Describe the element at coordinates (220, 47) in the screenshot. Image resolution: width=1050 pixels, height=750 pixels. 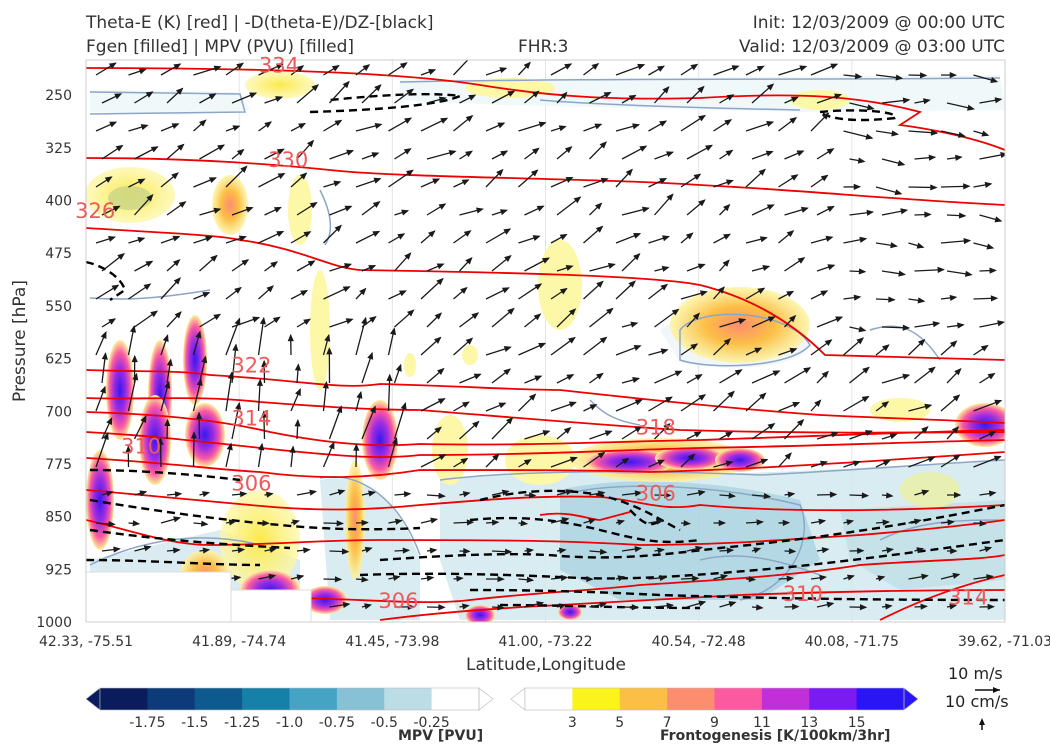
I see `title-line-2: Fgen [filled] | MPV (PVU) [filled]` at that location.